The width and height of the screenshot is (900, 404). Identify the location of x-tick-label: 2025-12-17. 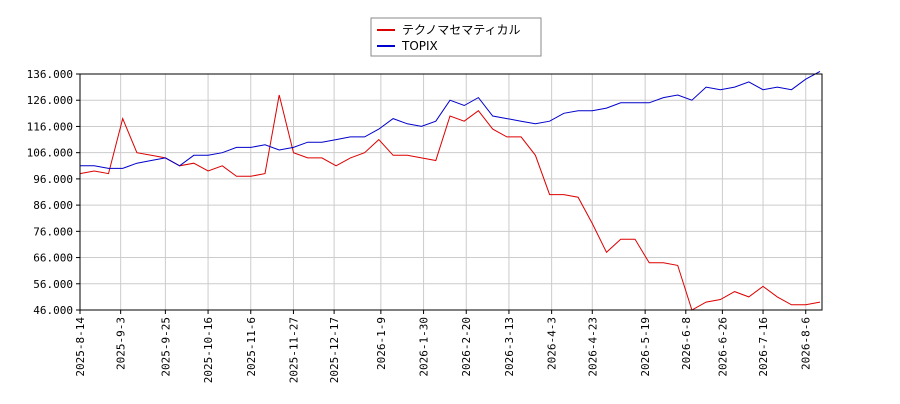
(334, 350).